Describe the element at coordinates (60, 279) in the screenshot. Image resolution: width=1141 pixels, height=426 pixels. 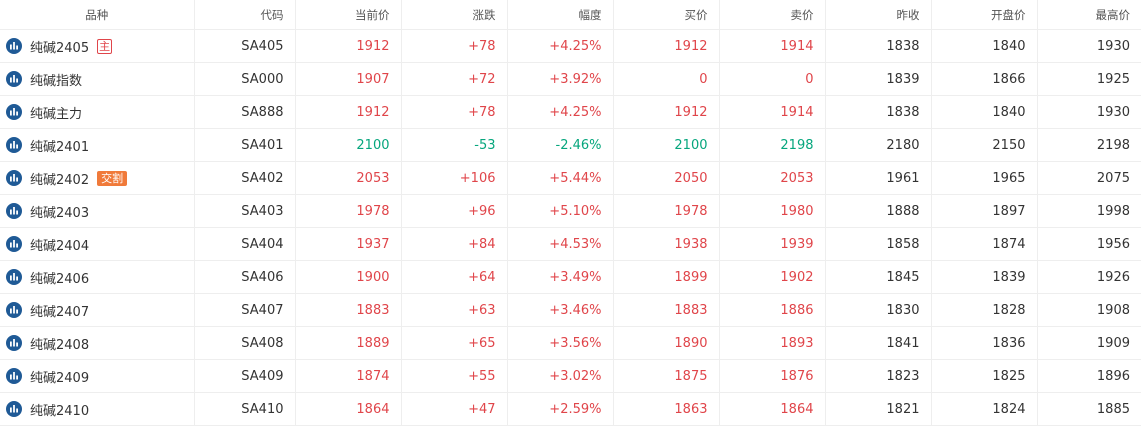
I see `contract-name: 纯碱2406` at that location.